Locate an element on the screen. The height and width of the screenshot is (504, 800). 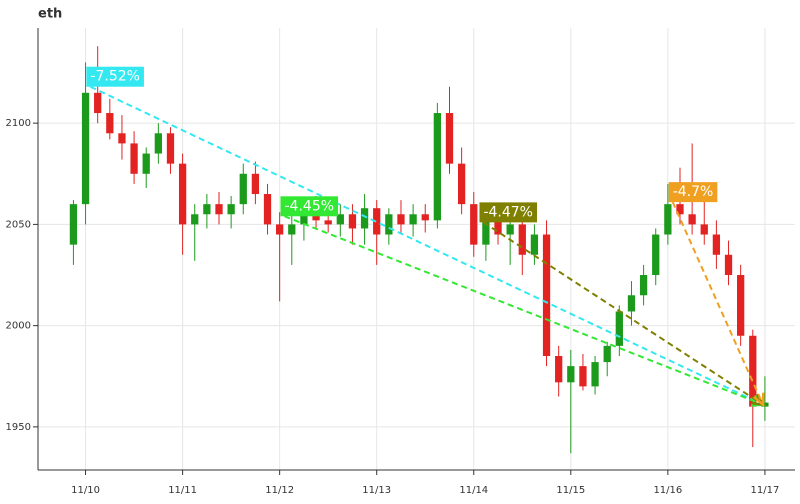
y-tick-label: 2050 is located at coordinates (18, 224).